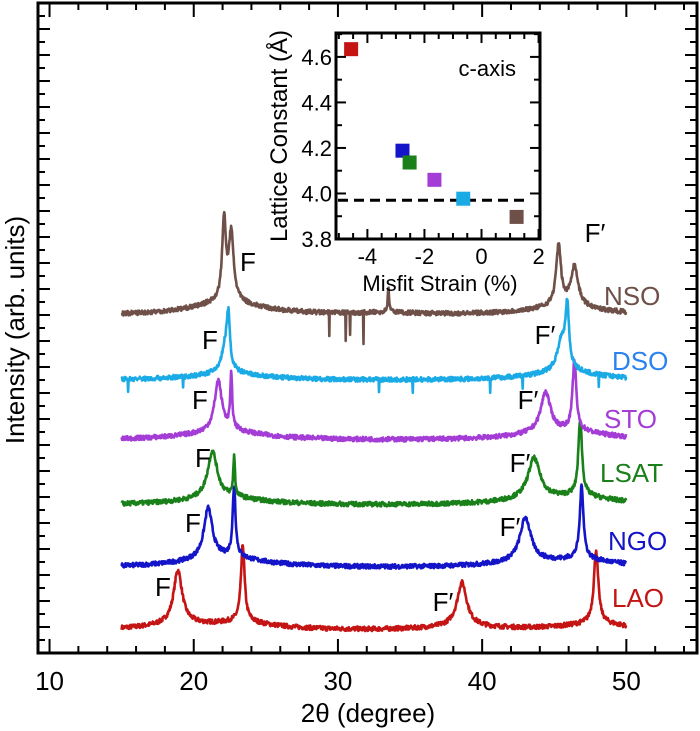 This screenshot has height=731, width=700. What do you see at coordinates (482, 681) in the screenshot?
I see `x-tick-label: 40` at bounding box center [482, 681].